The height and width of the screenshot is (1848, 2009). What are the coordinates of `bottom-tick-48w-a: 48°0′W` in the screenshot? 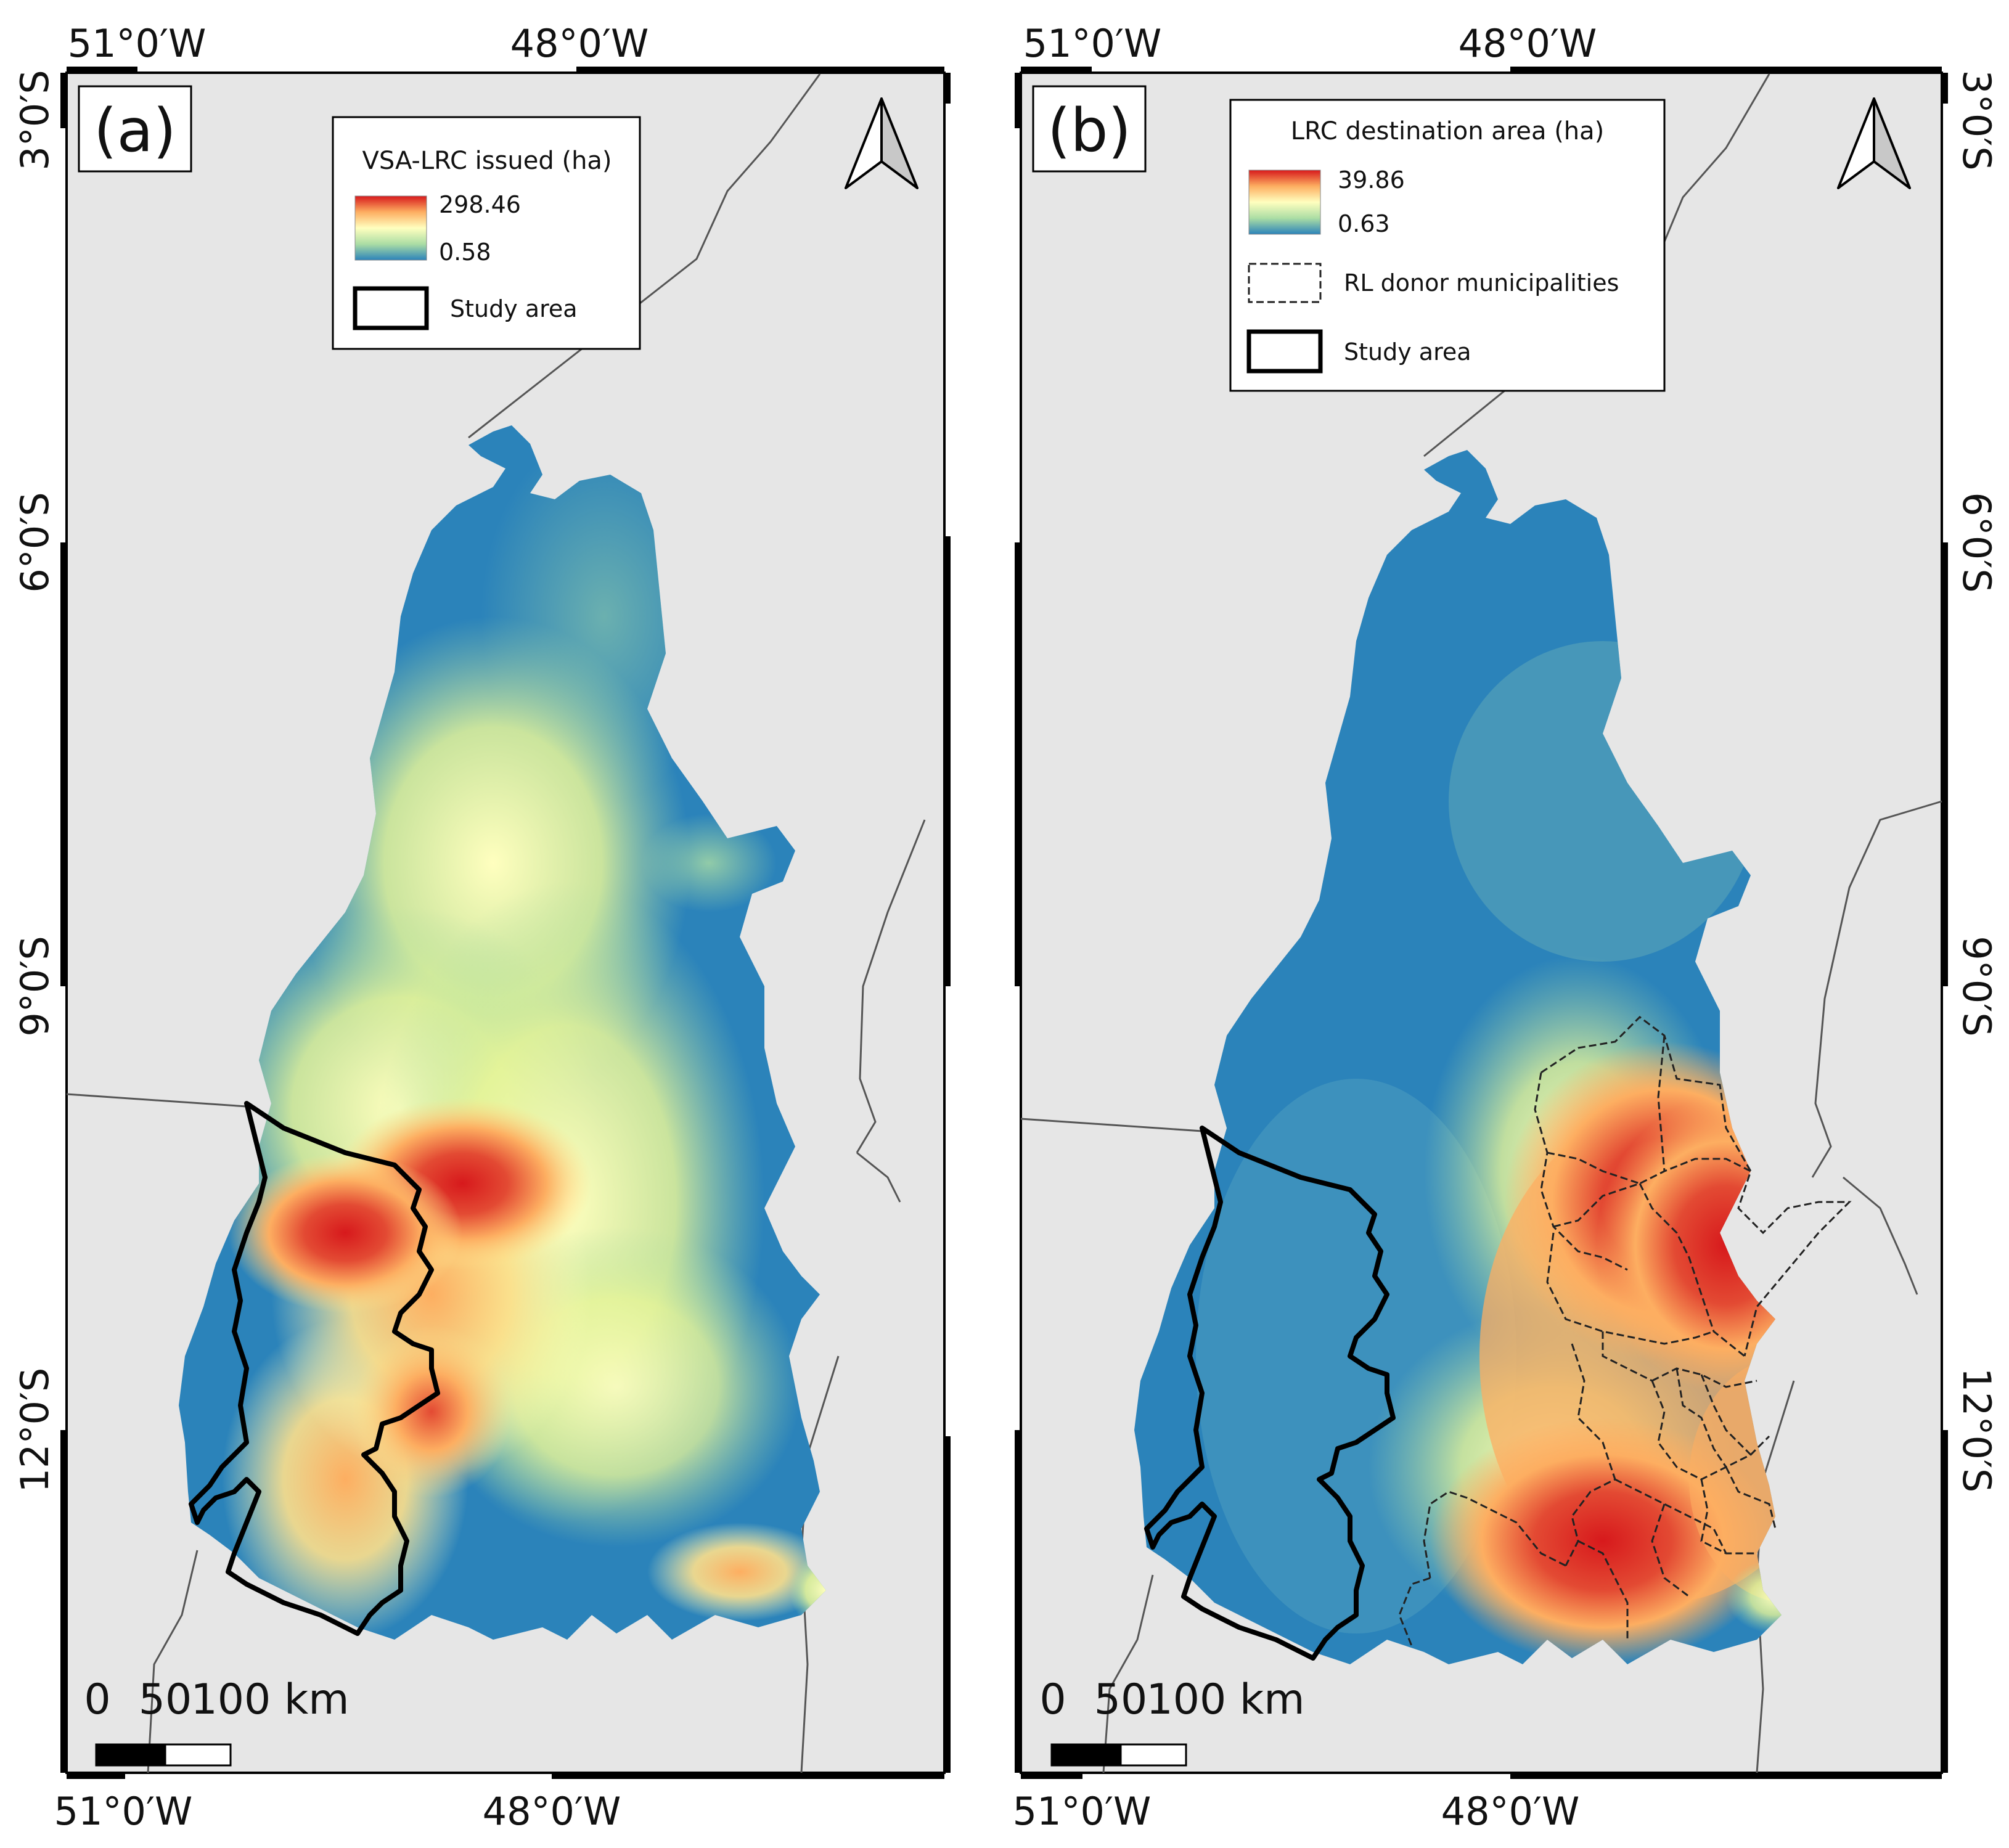 It's located at (552, 1811).